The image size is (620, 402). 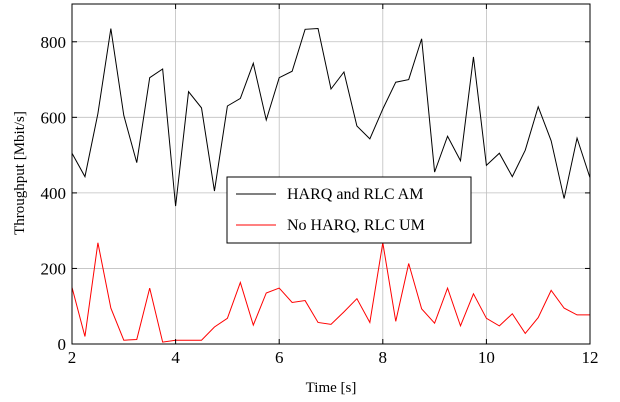 I want to click on y-tick-label: 400, so click(x=54, y=193).